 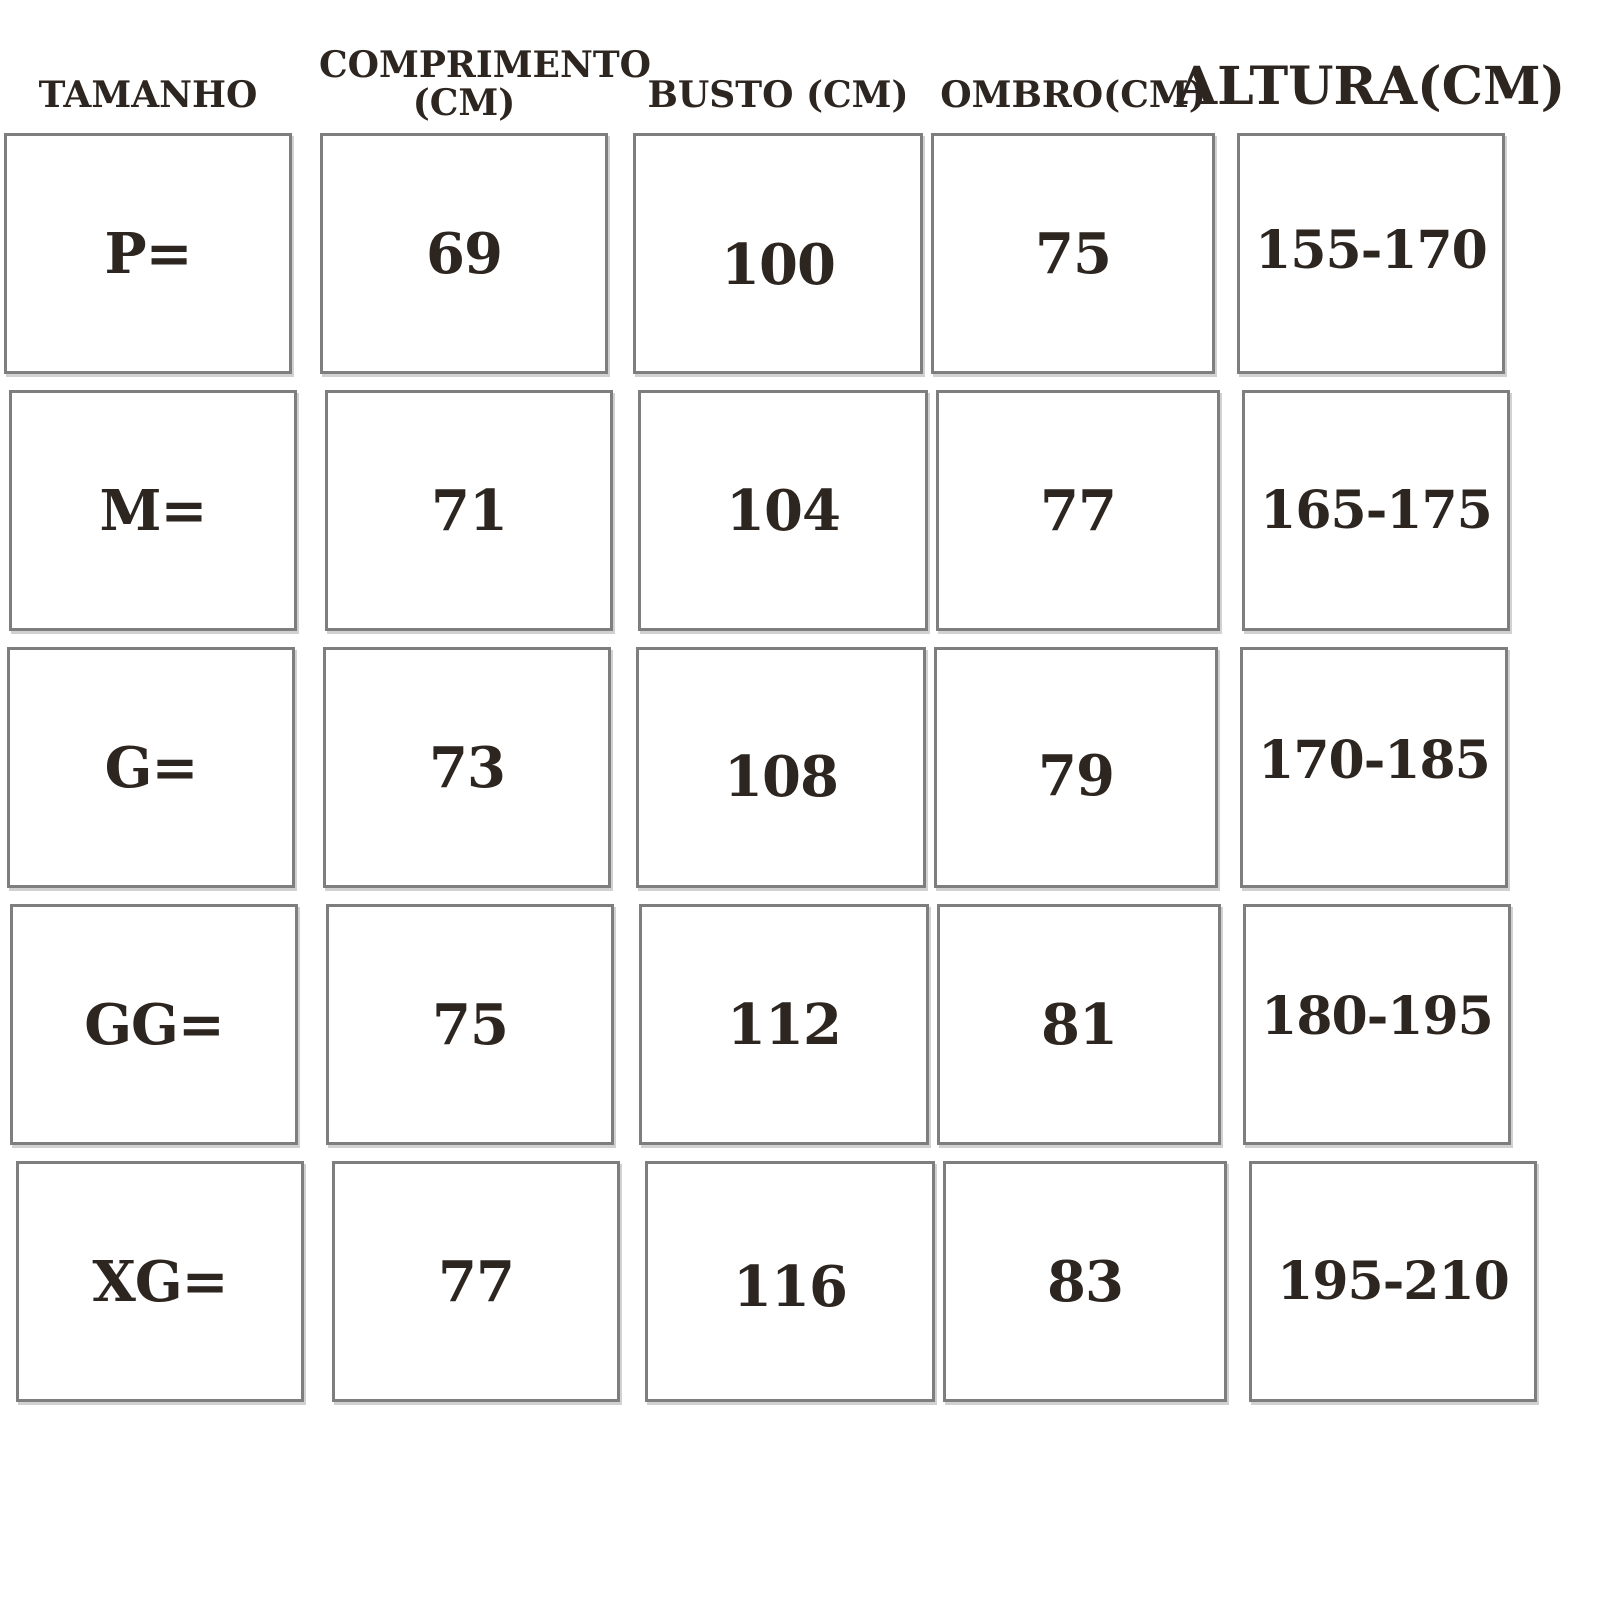 What do you see at coordinates (1073, 253) in the screenshot?
I see `ombro-cell: 75` at bounding box center [1073, 253].